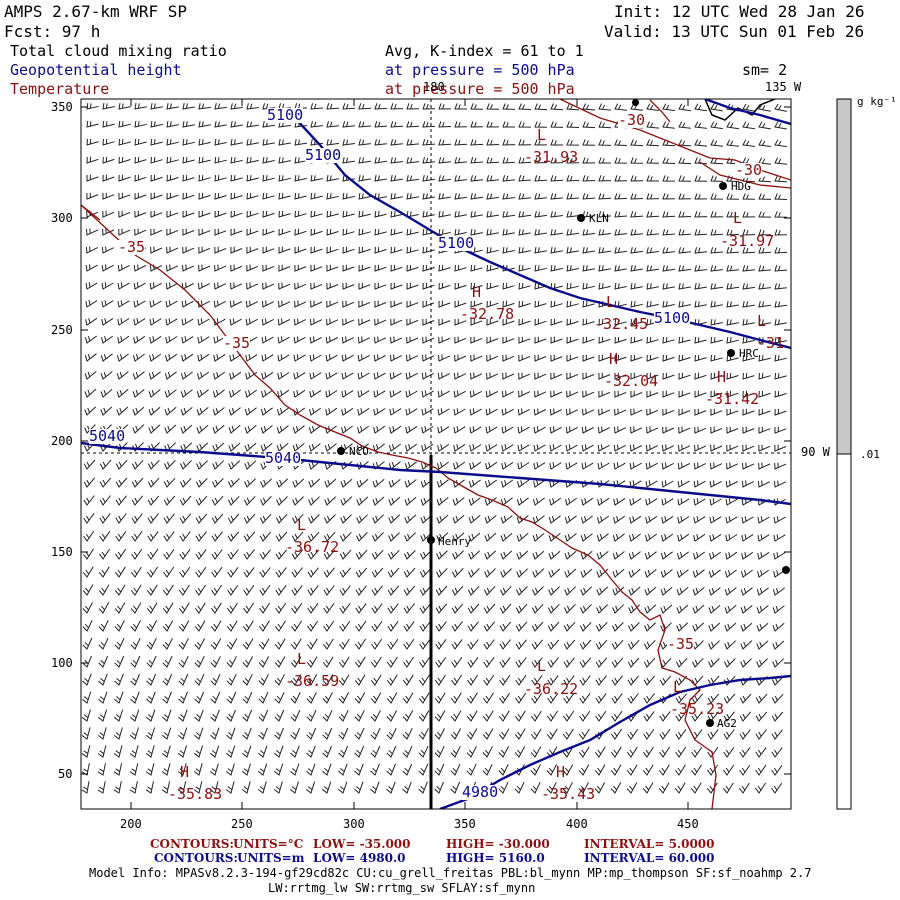 The image size is (900, 900). What do you see at coordinates (65, 774) in the screenshot?
I see `y-tick-label: 50` at bounding box center [65, 774].